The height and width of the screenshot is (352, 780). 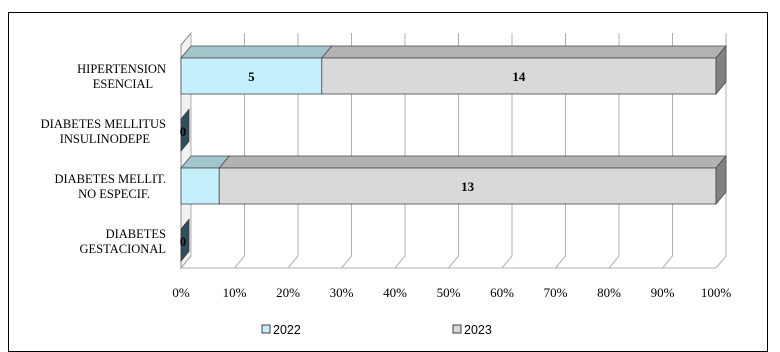 I want to click on data-label: 14, so click(x=519, y=76).